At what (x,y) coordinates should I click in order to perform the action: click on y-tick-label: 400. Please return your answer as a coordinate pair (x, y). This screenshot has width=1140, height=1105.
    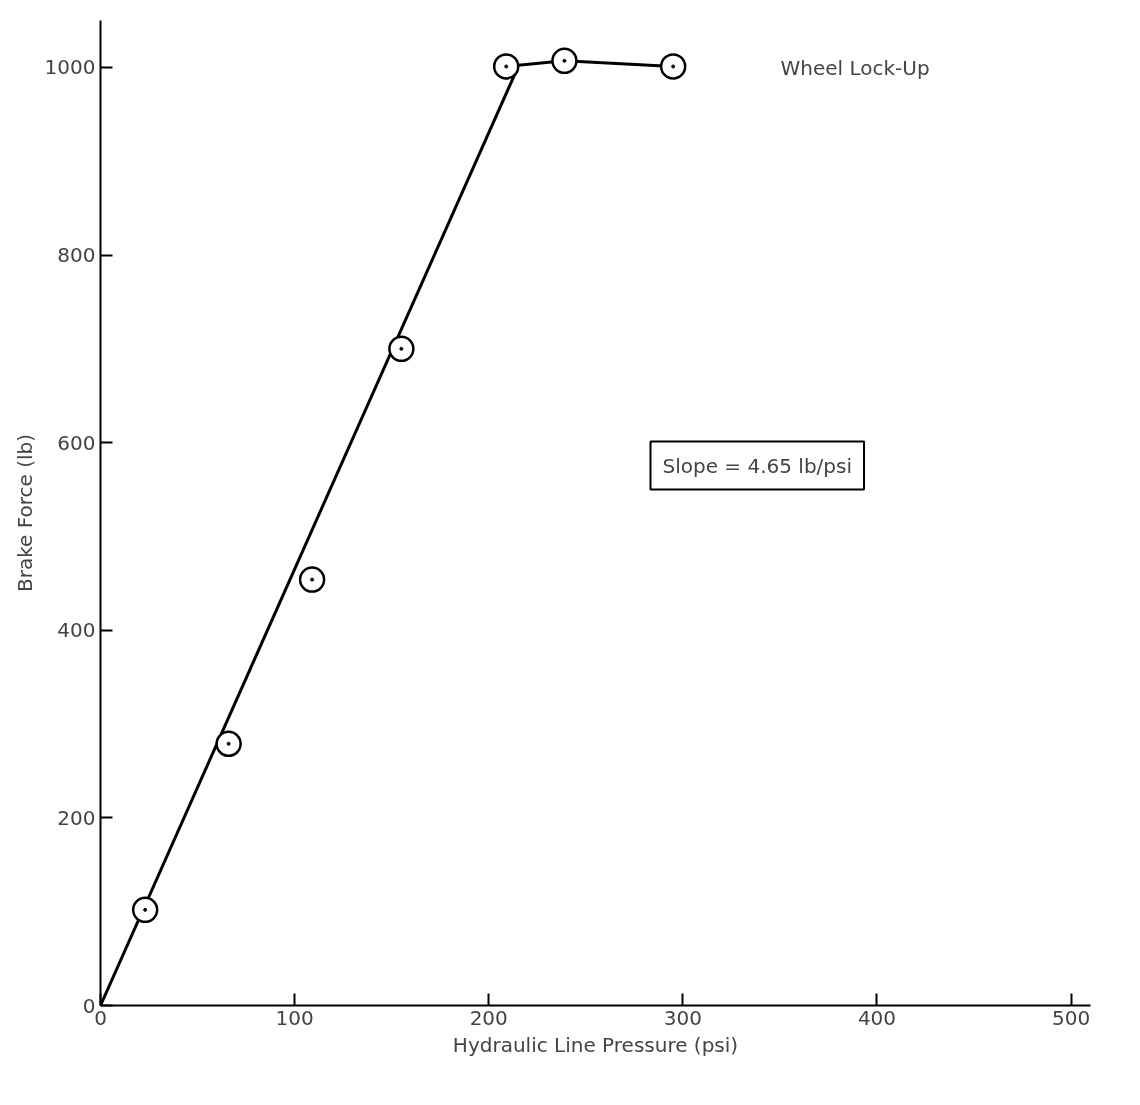
    Looking at the image, I should click on (76, 630).